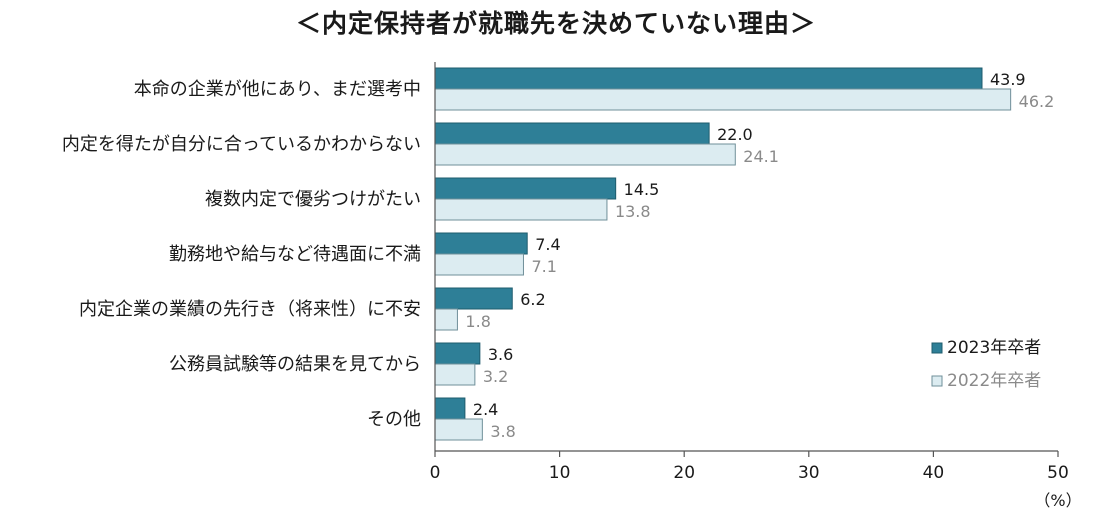 Image resolution: width=1112 pixels, height=526 pixels. What do you see at coordinates (394, 419) in the screenshot?
I see `category-label: その他` at bounding box center [394, 419].